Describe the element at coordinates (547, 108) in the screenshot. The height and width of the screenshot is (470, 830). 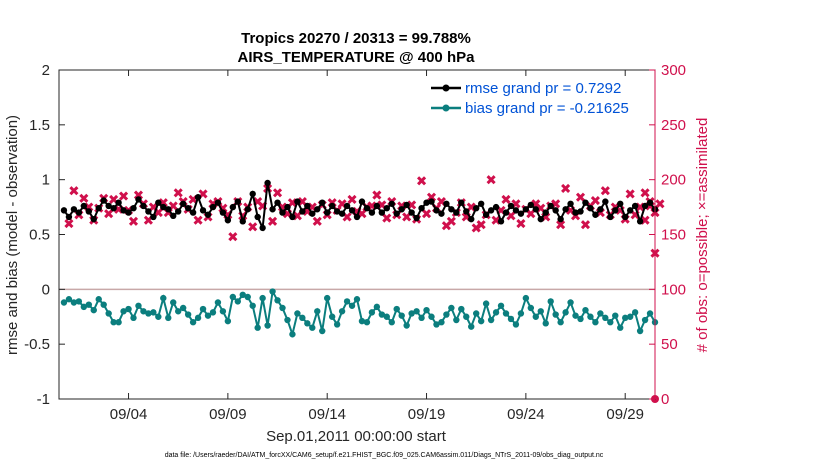
I see `legend-label-bias: bias grand pr = -0.21625` at that location.